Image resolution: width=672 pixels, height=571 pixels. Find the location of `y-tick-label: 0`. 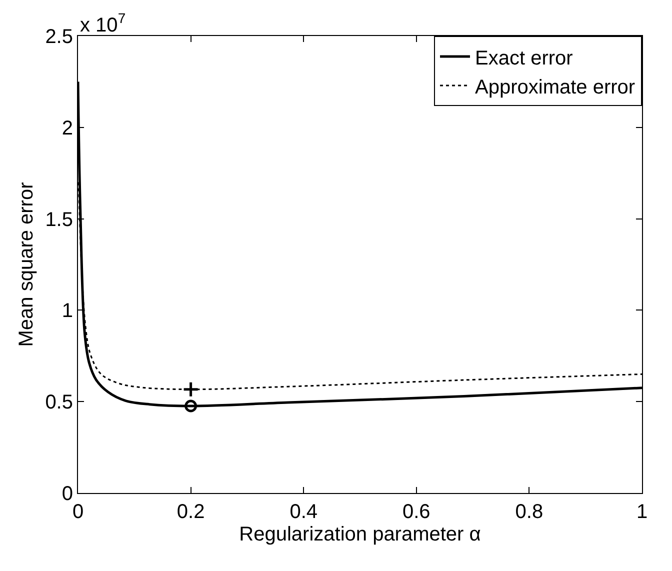

y-tick-label: 0 is located at coordinates (67, 494).